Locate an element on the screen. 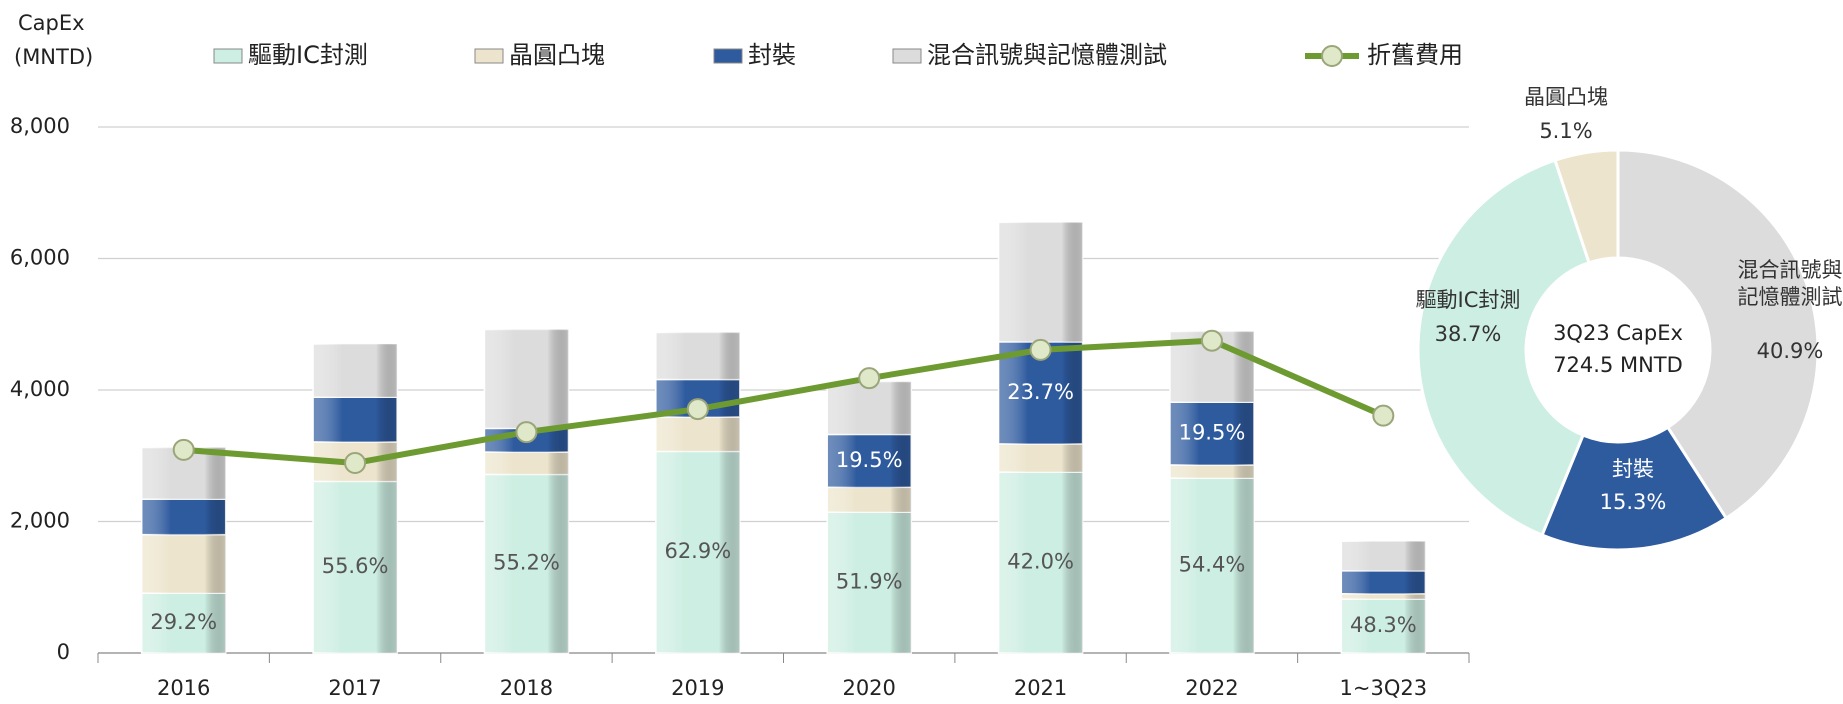 This screenshot has width=1843, height=704. donut-category-text: 混合訊號與記憶體測試 is located at coordinates (1790, 283).